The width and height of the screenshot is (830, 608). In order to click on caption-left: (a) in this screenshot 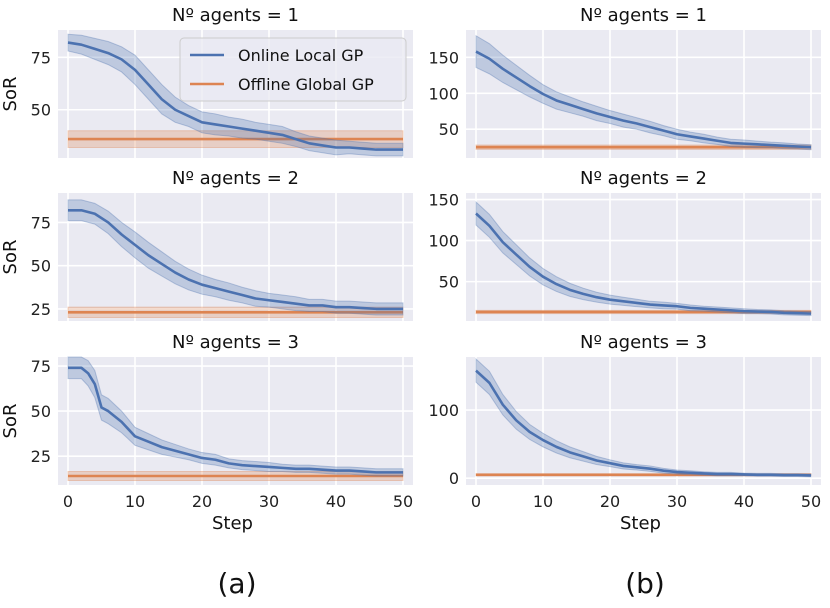, I will do `click(236, 583)`.